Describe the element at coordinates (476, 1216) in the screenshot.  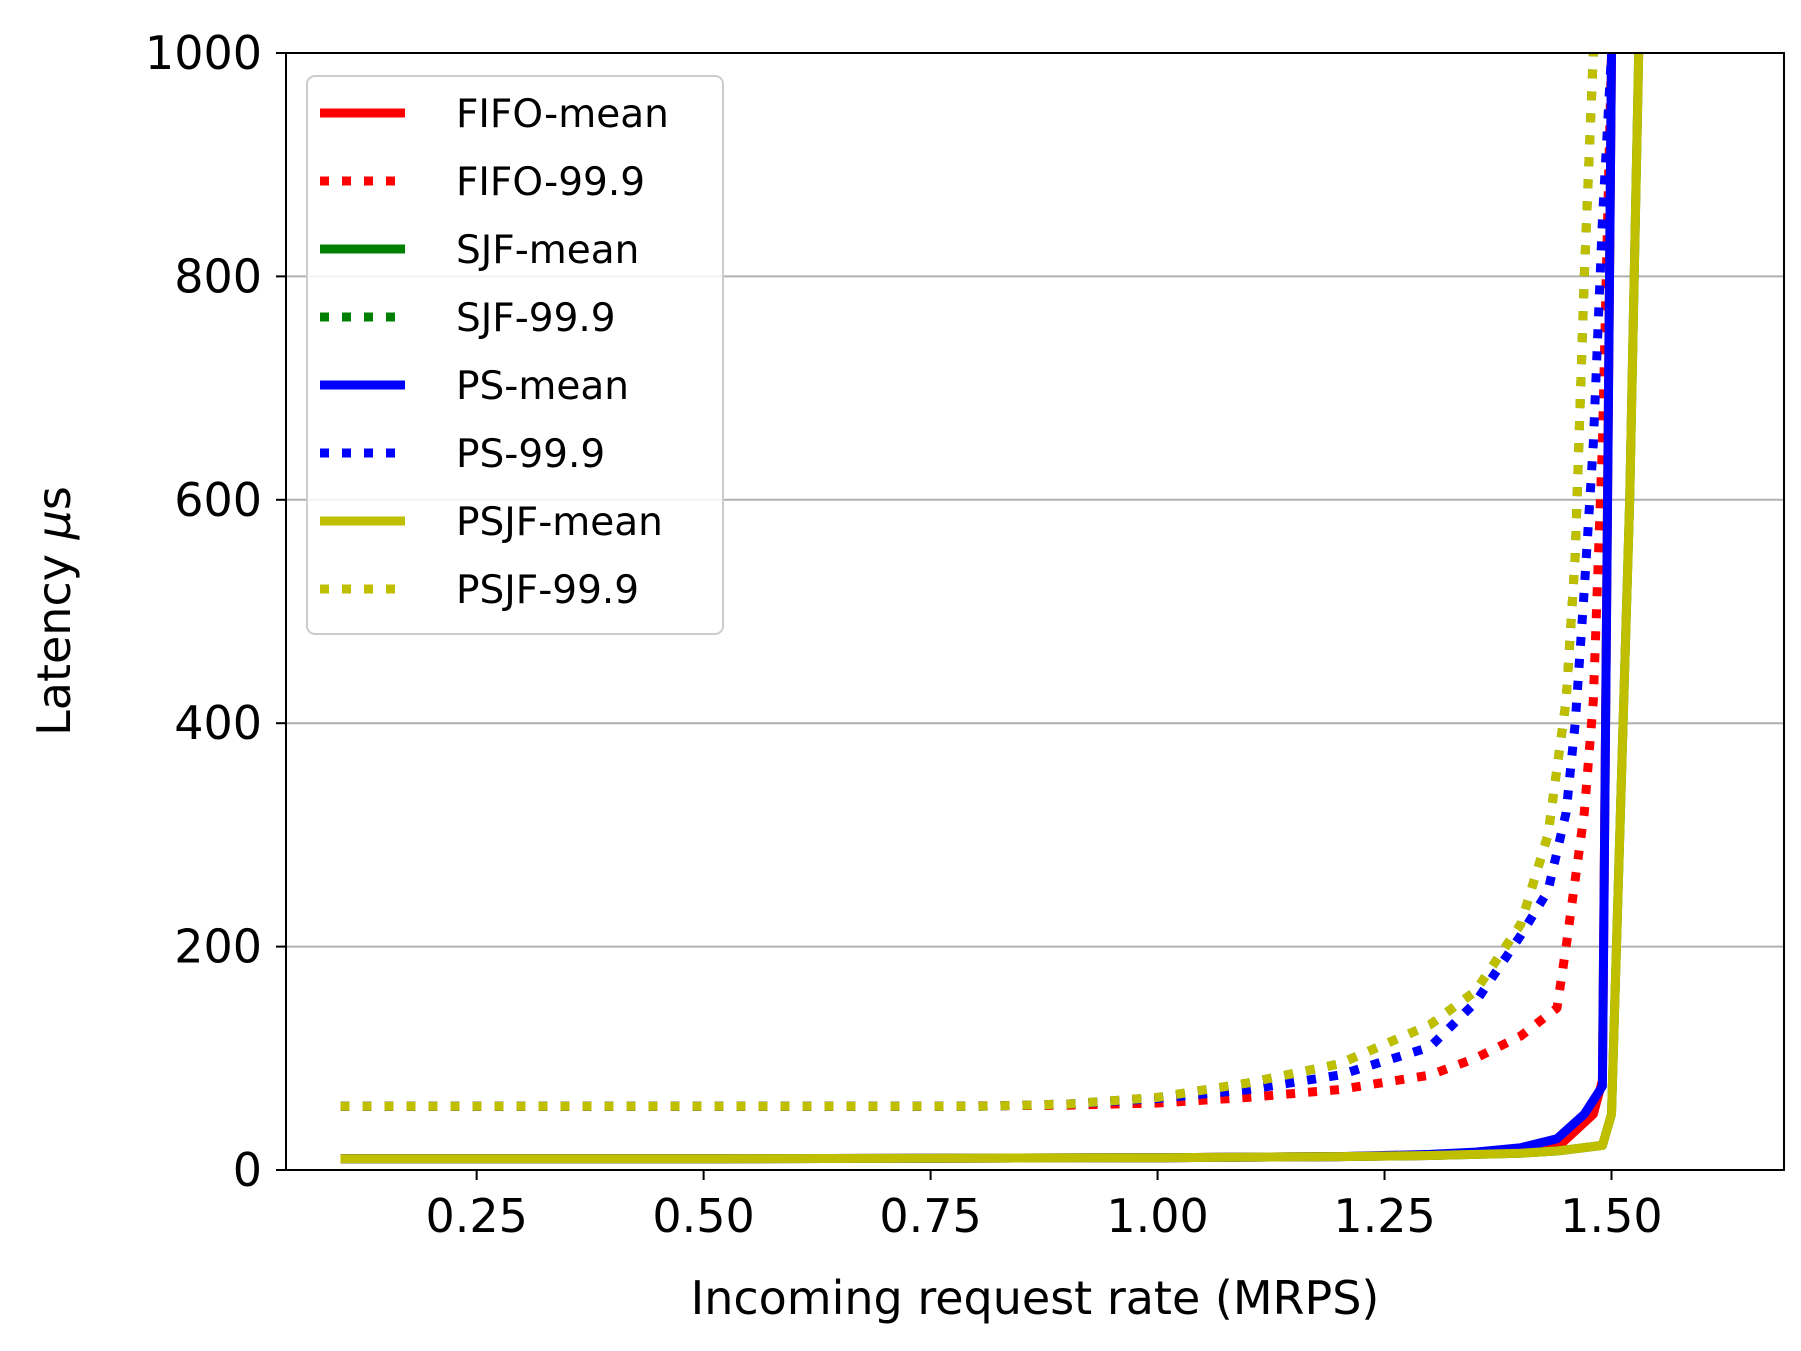
I see `x-tick-label: 0.25` at that location.